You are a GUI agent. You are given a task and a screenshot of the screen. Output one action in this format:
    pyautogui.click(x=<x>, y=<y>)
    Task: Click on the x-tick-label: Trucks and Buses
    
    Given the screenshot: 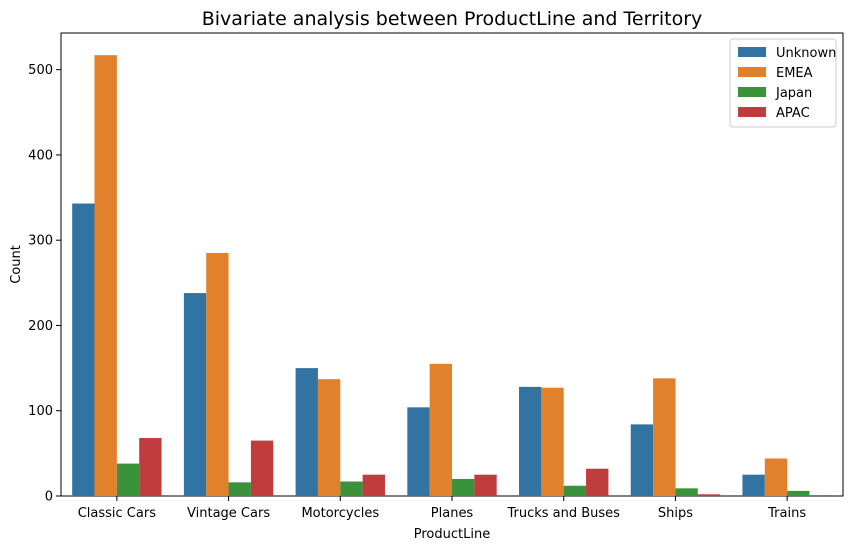 What is the action you would take?
    pyautogui.click(x=563, y=513)
    